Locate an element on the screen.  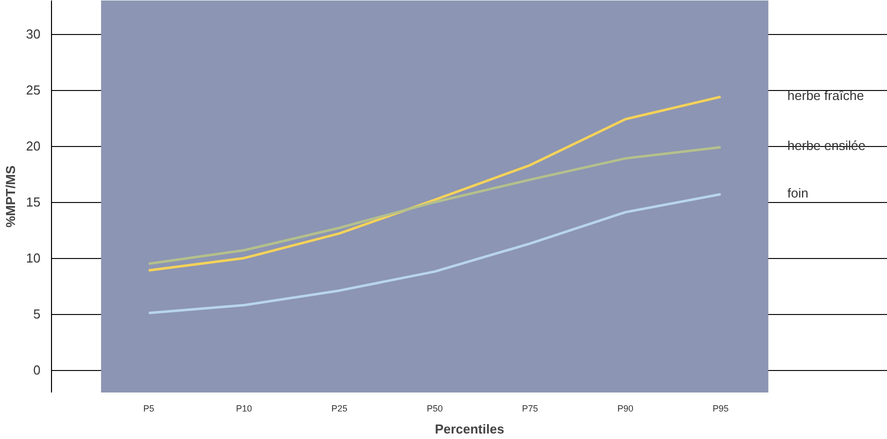
y-tick-label: 0 is located at coordinates (37, 370).